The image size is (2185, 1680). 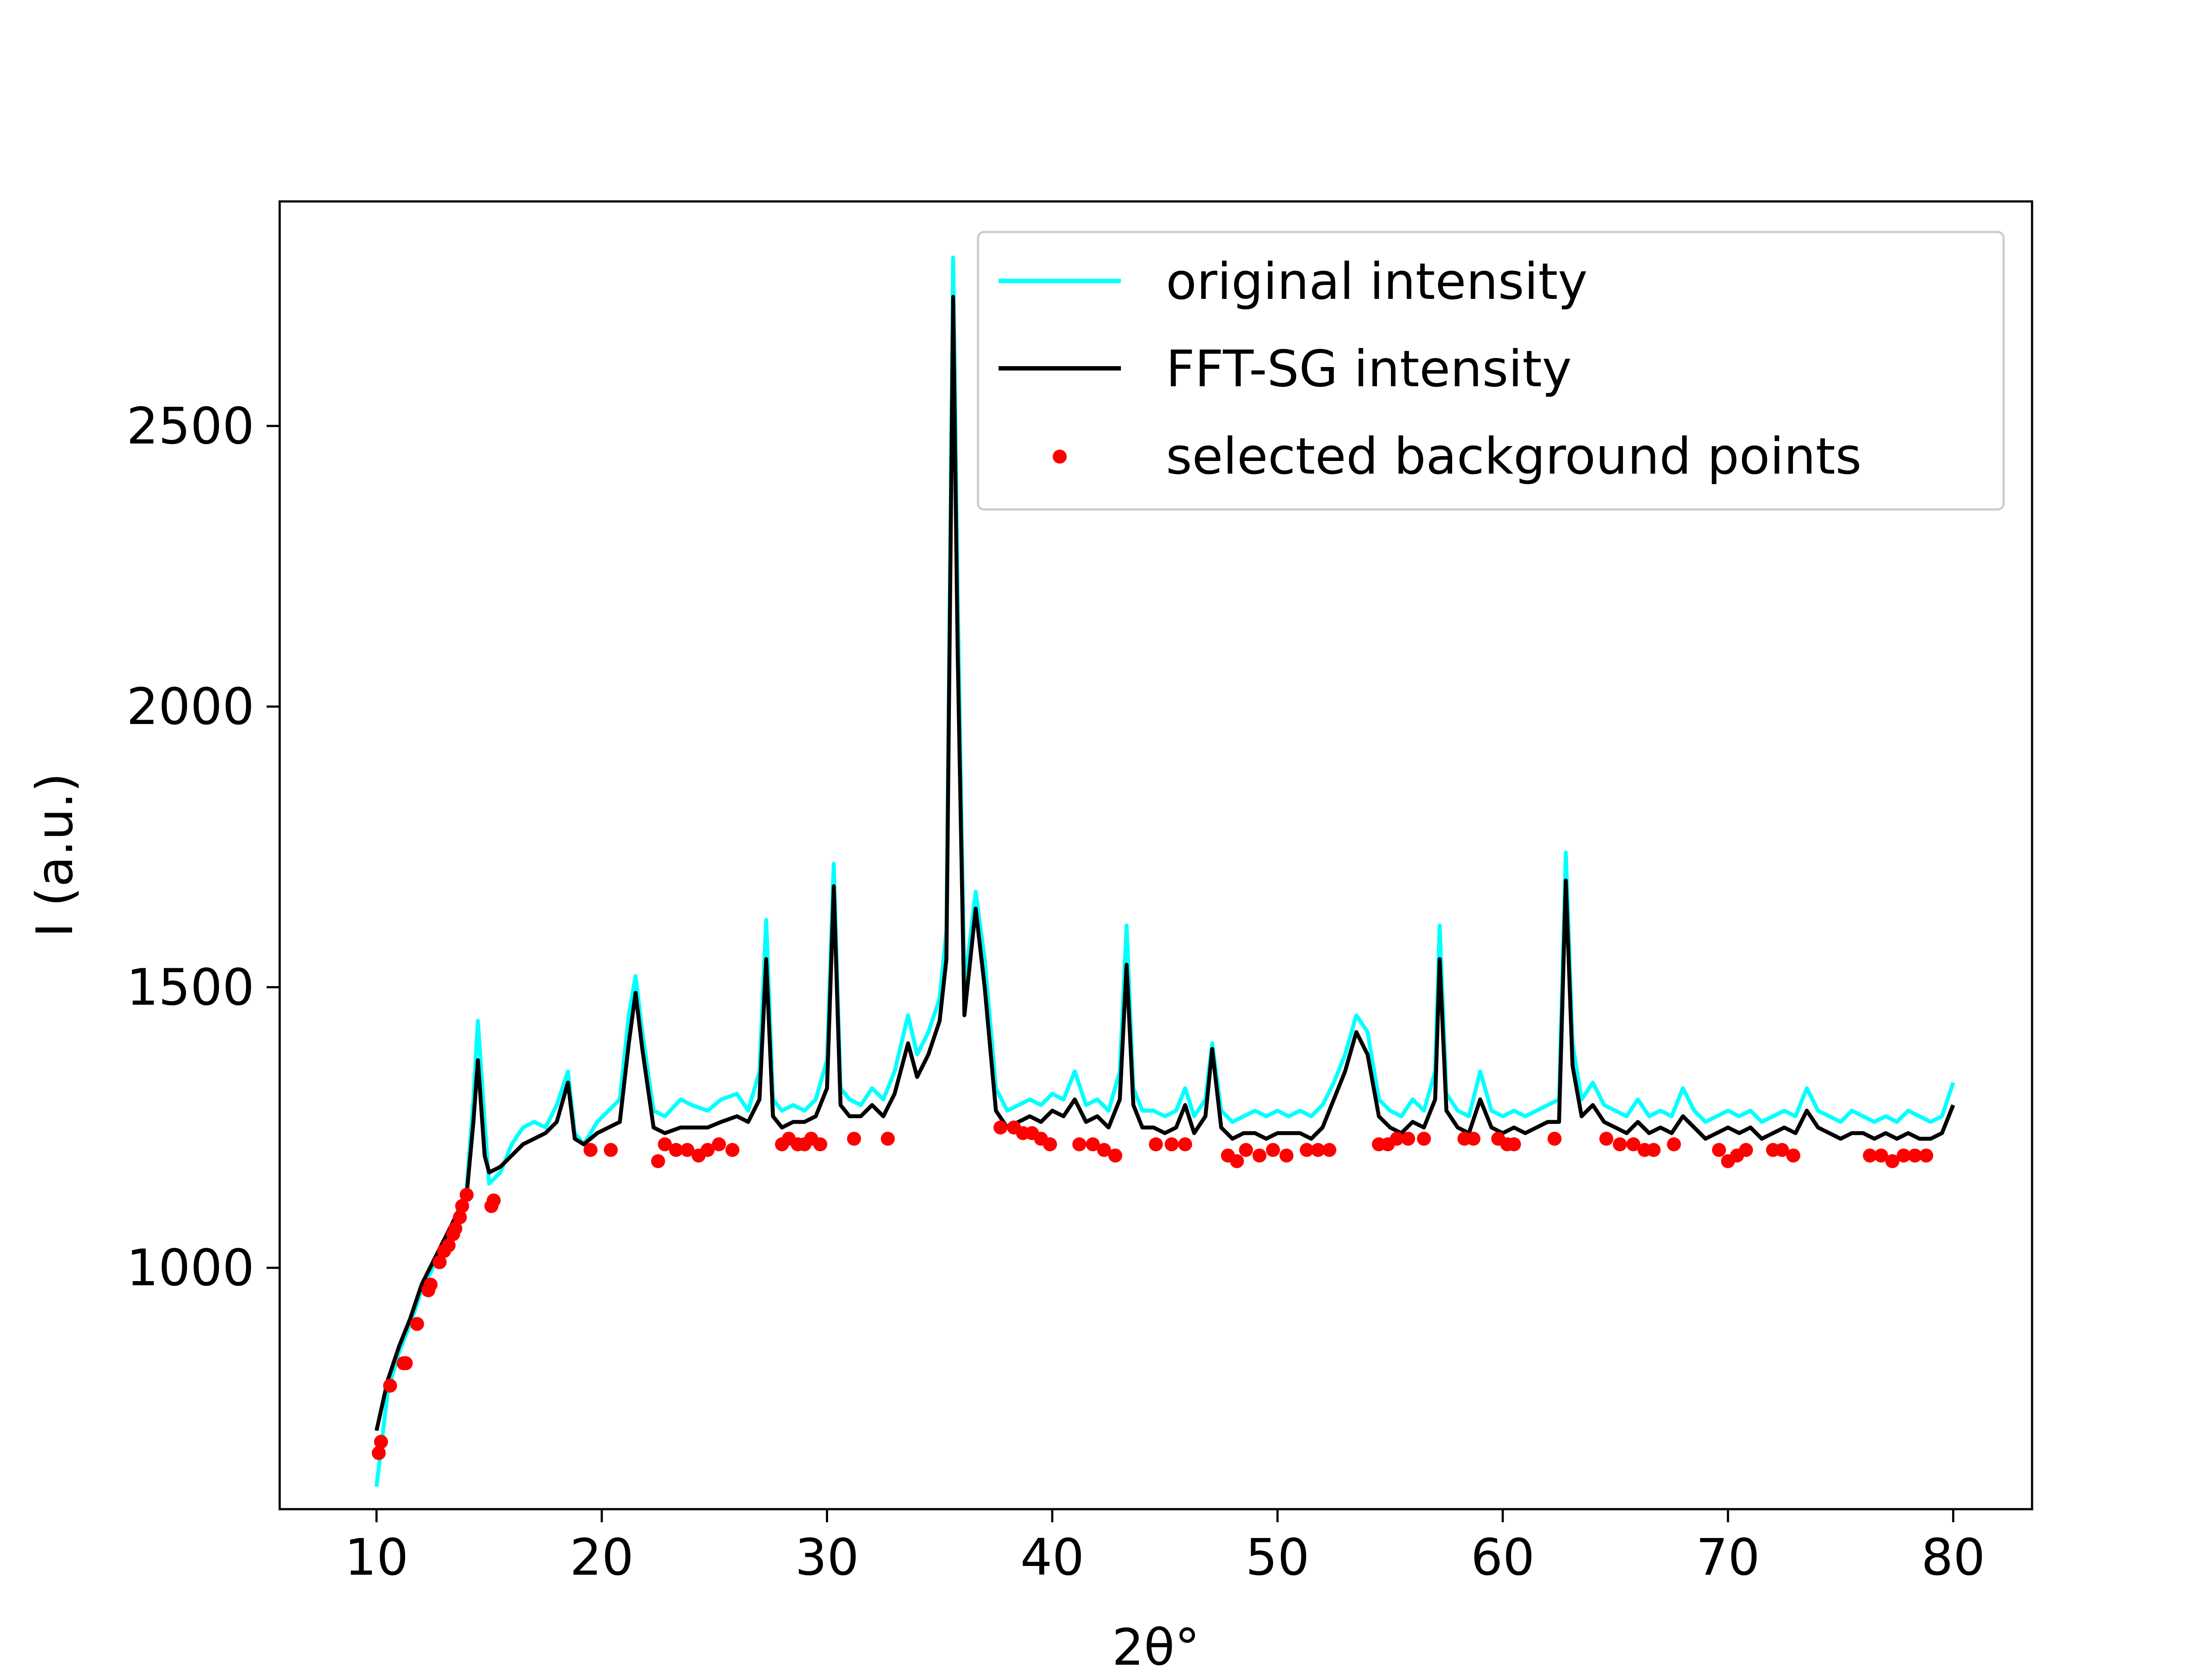 What do you see at coordinates (1503, 1558) in the screenshot?
I see `x-tick-label: 60` at bounding box center [1503, 1558].